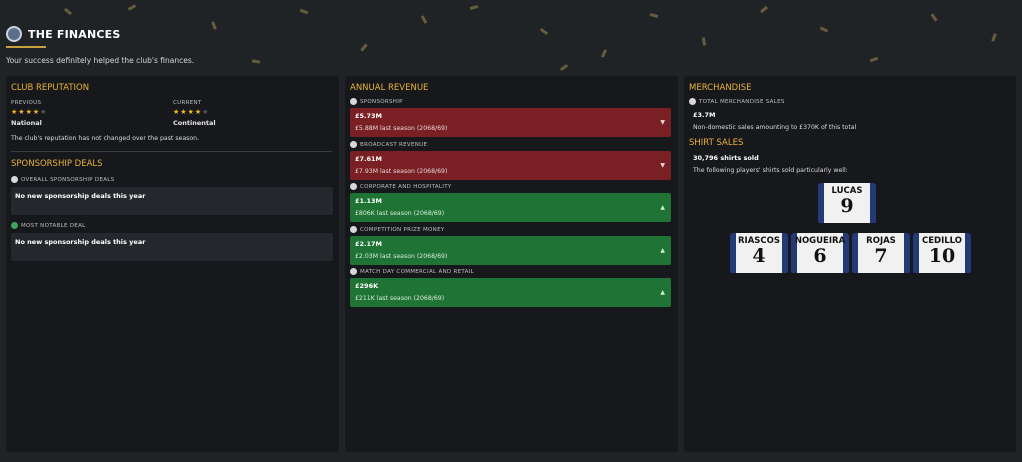  What do you see at coordinates (400, 213) in the screenshot?
I see `revenue-last-season: £806K last season (2068/69)` at bounding box center [400, 213].